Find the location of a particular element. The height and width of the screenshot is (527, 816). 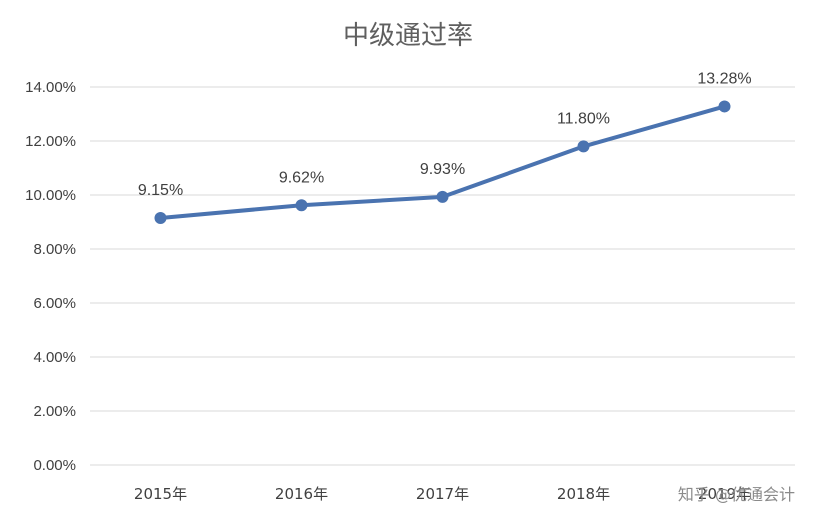

y-tick-label: 12.00% is located at coordinates (50, 141).